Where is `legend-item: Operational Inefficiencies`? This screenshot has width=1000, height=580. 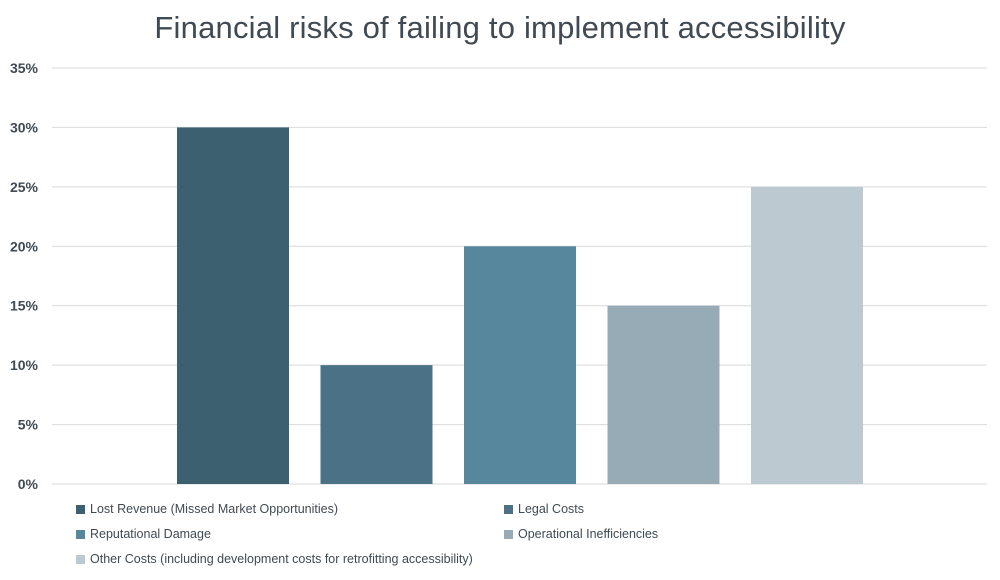
legend-item: Operational Inefficiencies is located at coordinates (581, 534).